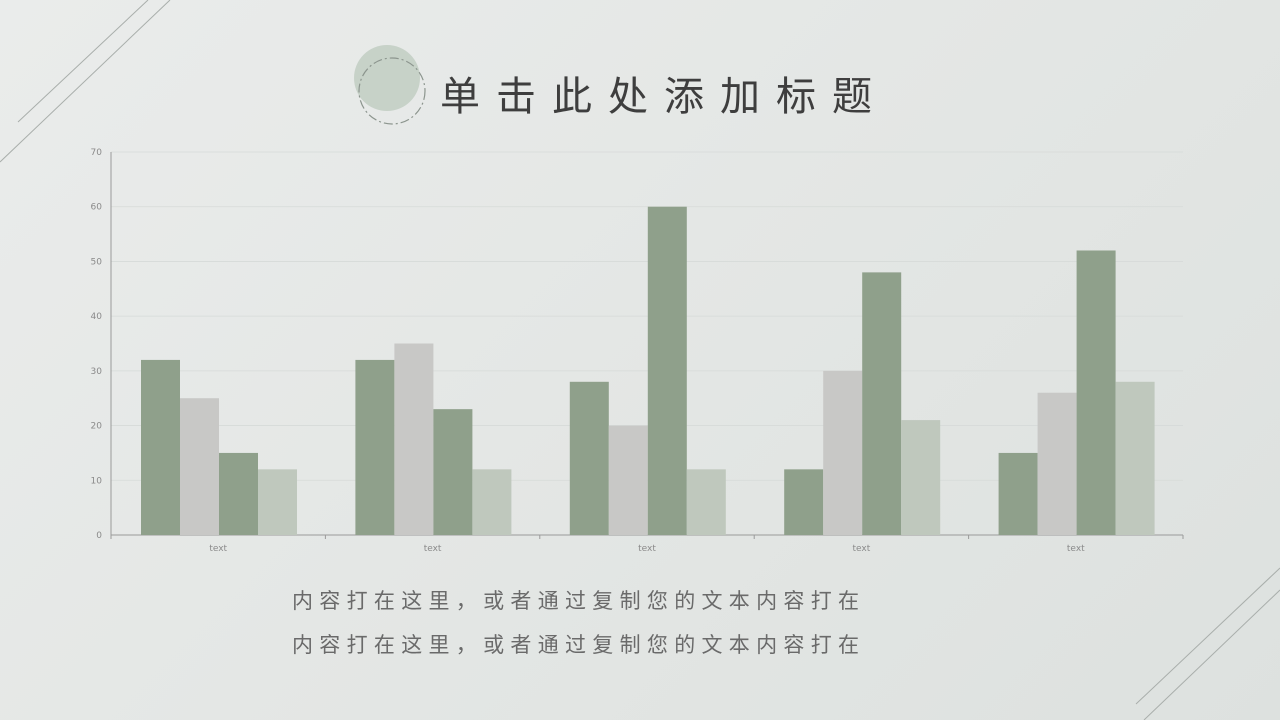 The width and height of the screenshot is (1280, 720). Describe the element at coordinates (97, 208) in the screenshot. I see `y-tick-label: 60` at that location.